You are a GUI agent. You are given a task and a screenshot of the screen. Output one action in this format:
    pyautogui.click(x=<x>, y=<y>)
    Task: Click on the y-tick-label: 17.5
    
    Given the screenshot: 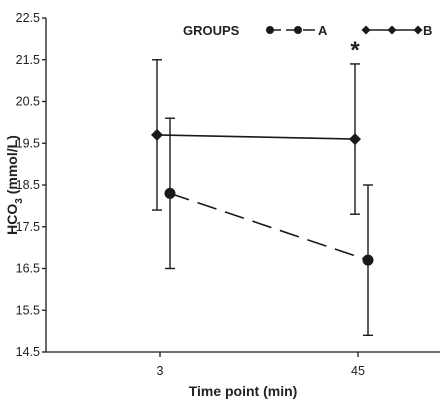 What is the action you would take?
    pyautogui.click(x=28, y=227)
    